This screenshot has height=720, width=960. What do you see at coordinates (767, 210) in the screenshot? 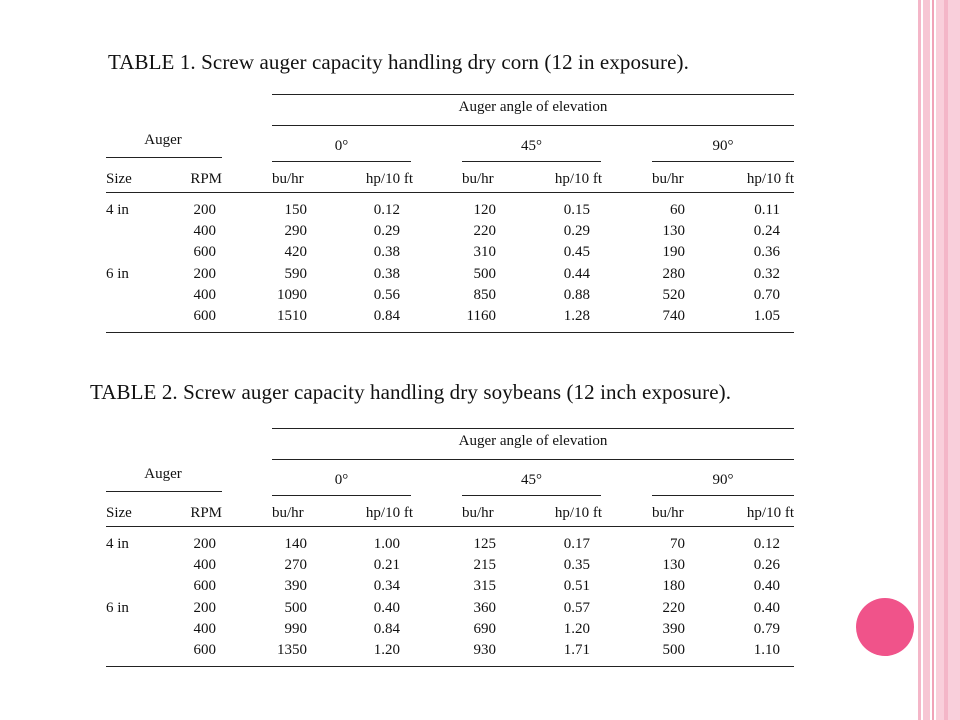
I see `table-cell: 0.11` at bounding box center [767, 210].